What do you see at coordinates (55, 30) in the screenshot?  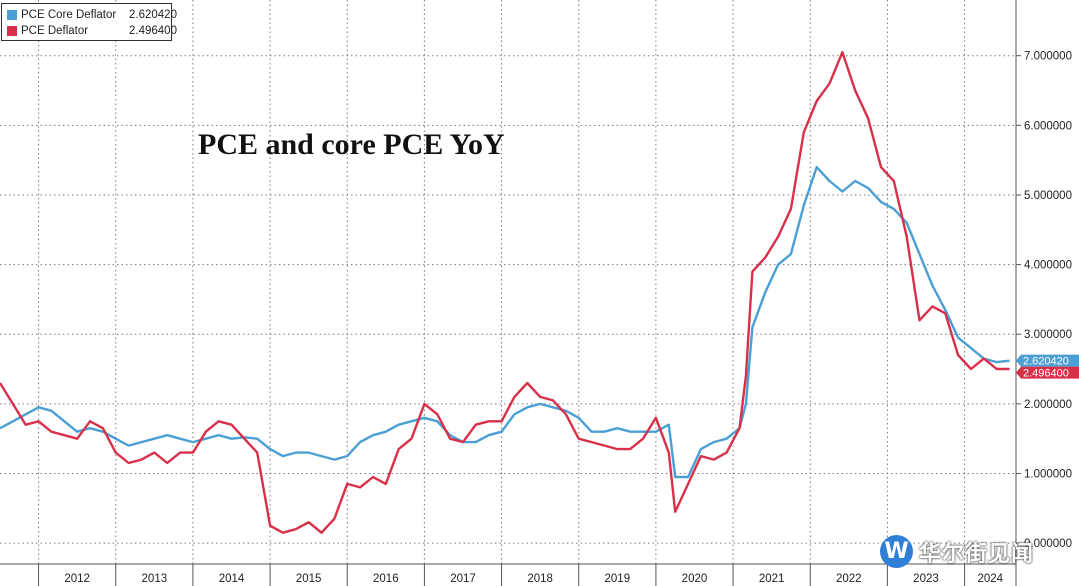 I see `legend-label-headline: PCE Deflator` at bounding box center [55, 30].